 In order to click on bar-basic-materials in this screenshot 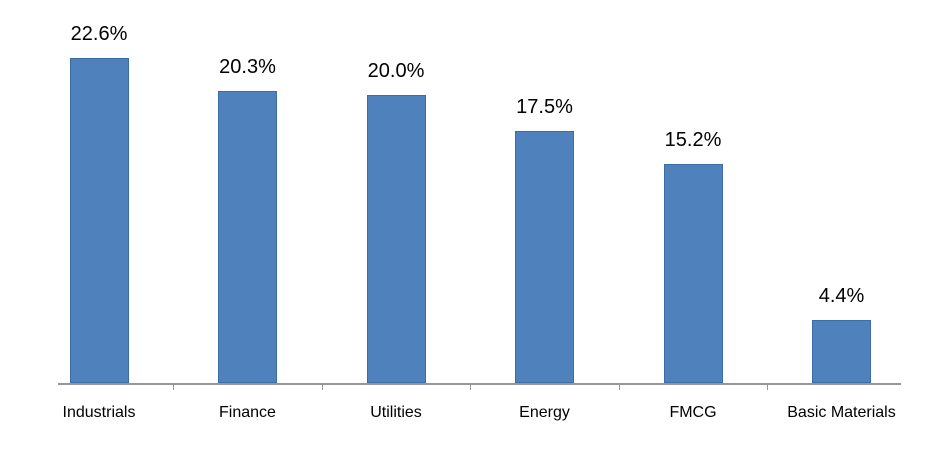, I will do `click(841, 351)`.